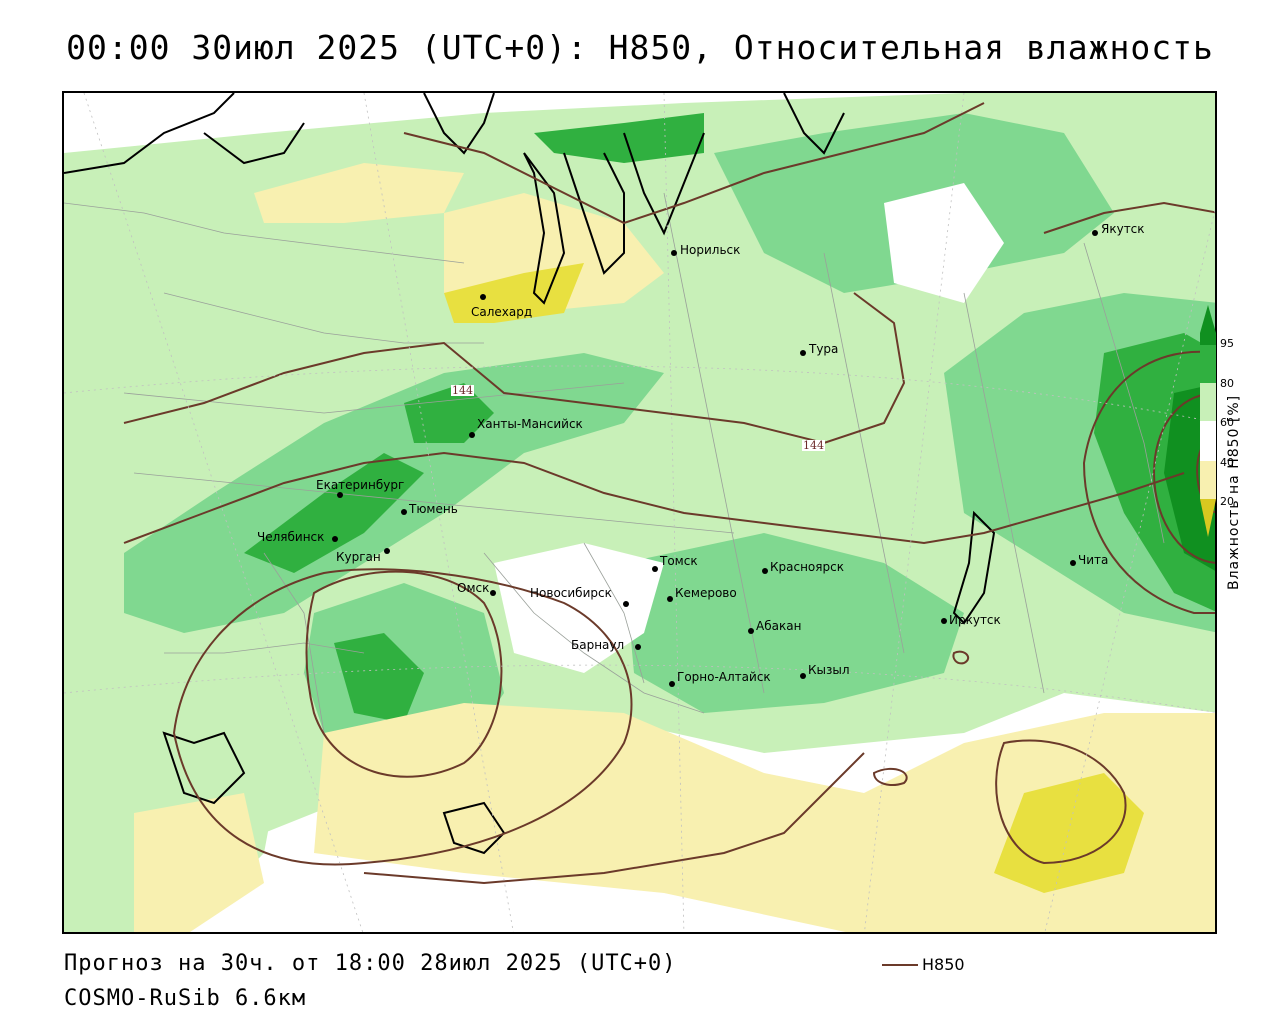 The width and height of the screenshot is (1280, 1024). I want to click on city-label-yakutsk: Якутск, so click(1123, 229).